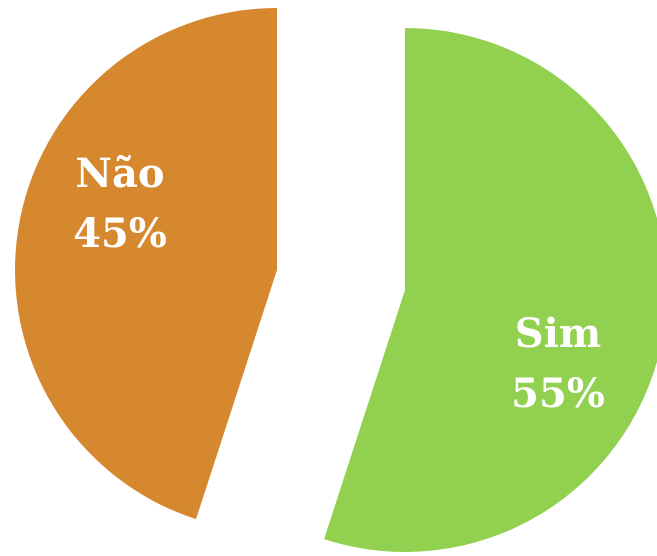 Image resolution: width=657 pixels, height=556 pixels. I want to click on slice-category-label: Sim, so click(558, 333).